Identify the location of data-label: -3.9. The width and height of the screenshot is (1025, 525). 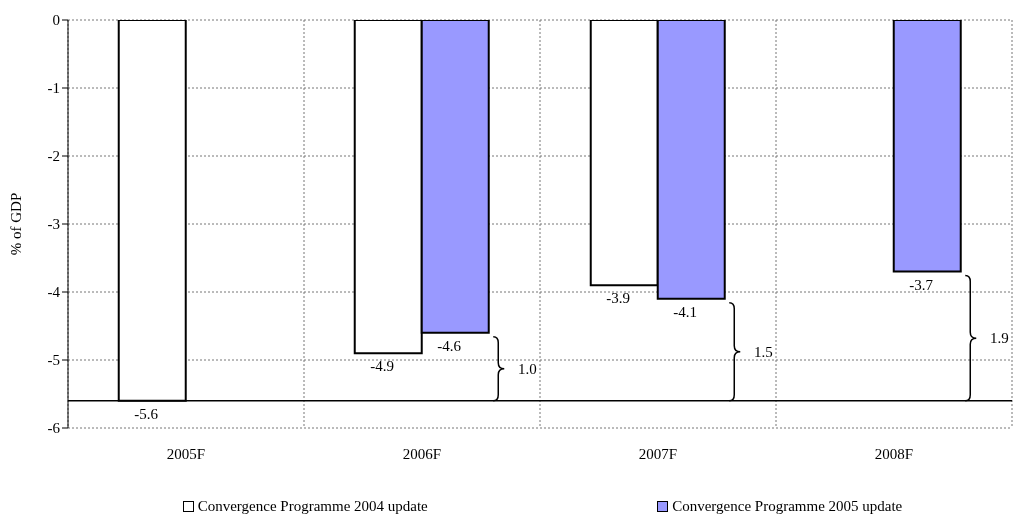
(618, 298).